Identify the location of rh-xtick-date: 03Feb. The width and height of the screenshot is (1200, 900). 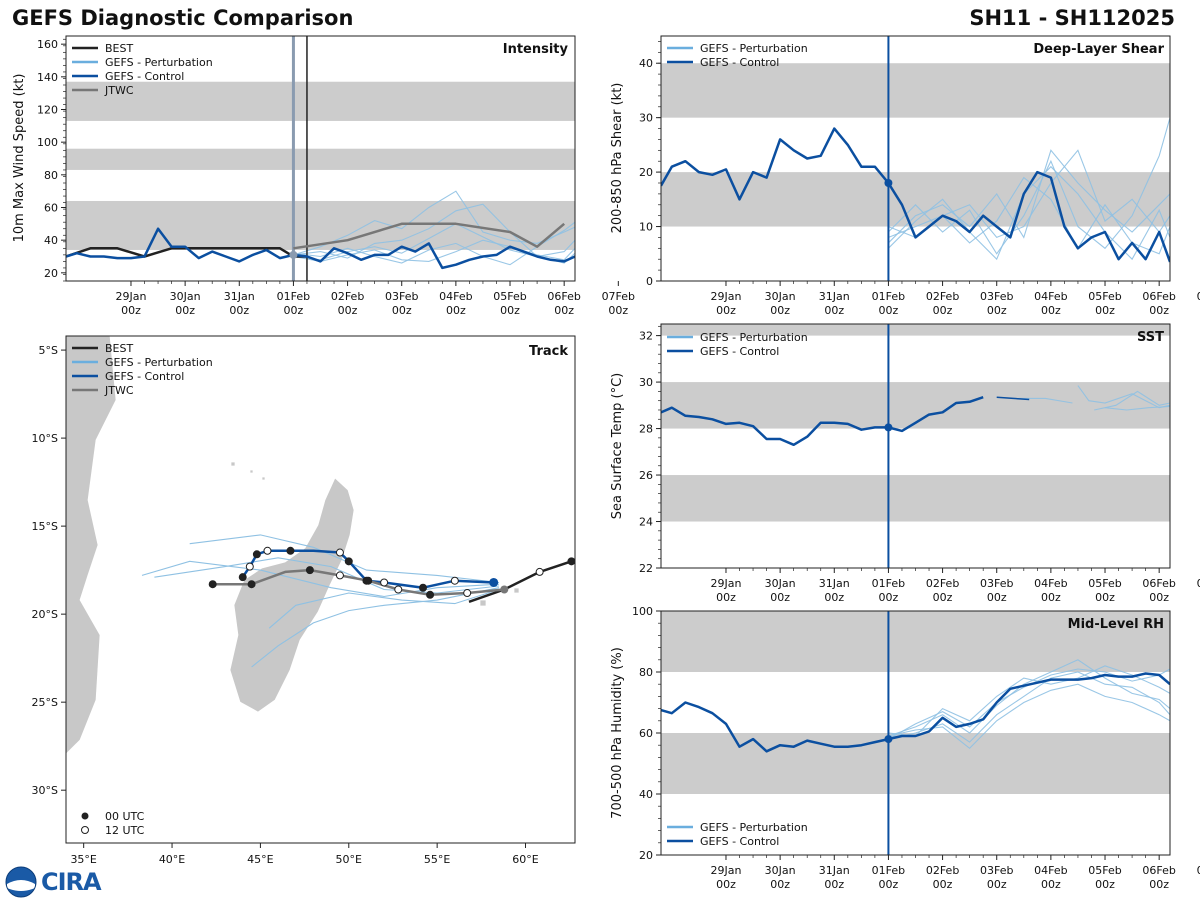
(996, 870).